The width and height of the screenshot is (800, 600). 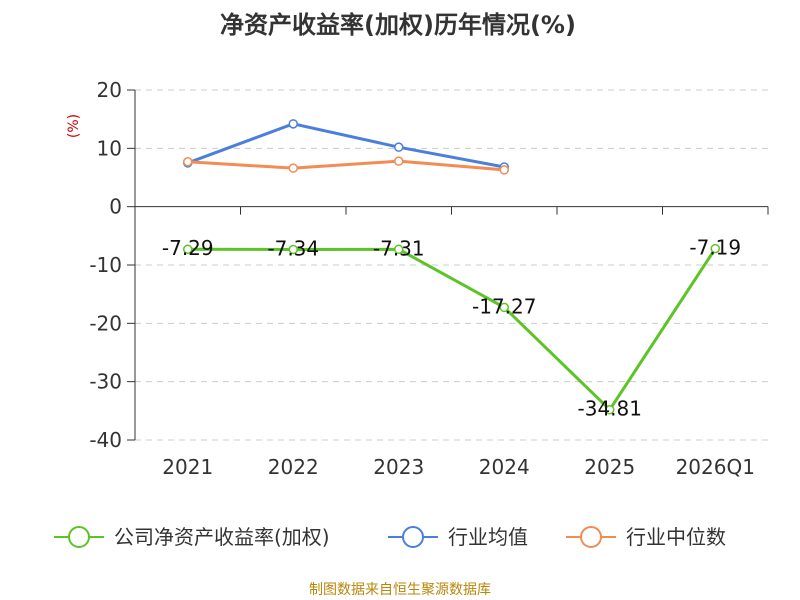 I want to click on legend-label: 公司净资产收益率(加权), so click(x=222, y=537).